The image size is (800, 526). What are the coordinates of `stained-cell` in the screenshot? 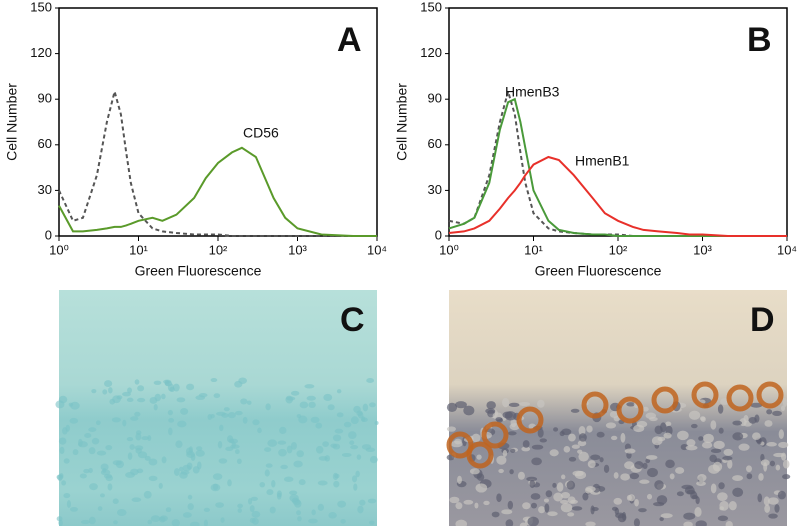 It's located at (530, 420).